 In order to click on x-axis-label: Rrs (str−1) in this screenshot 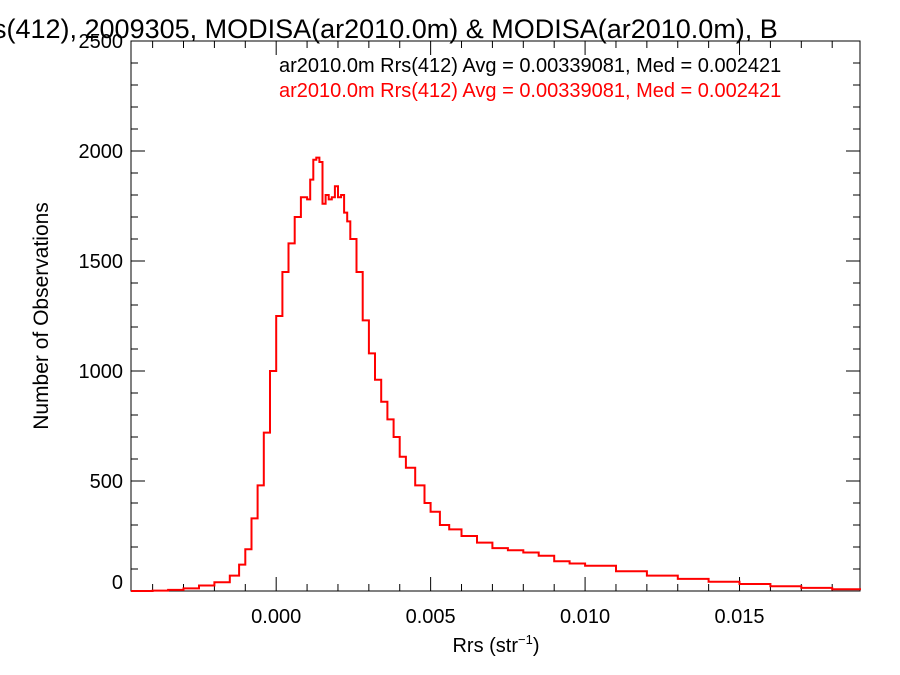, I will do `click(495, 644)`.